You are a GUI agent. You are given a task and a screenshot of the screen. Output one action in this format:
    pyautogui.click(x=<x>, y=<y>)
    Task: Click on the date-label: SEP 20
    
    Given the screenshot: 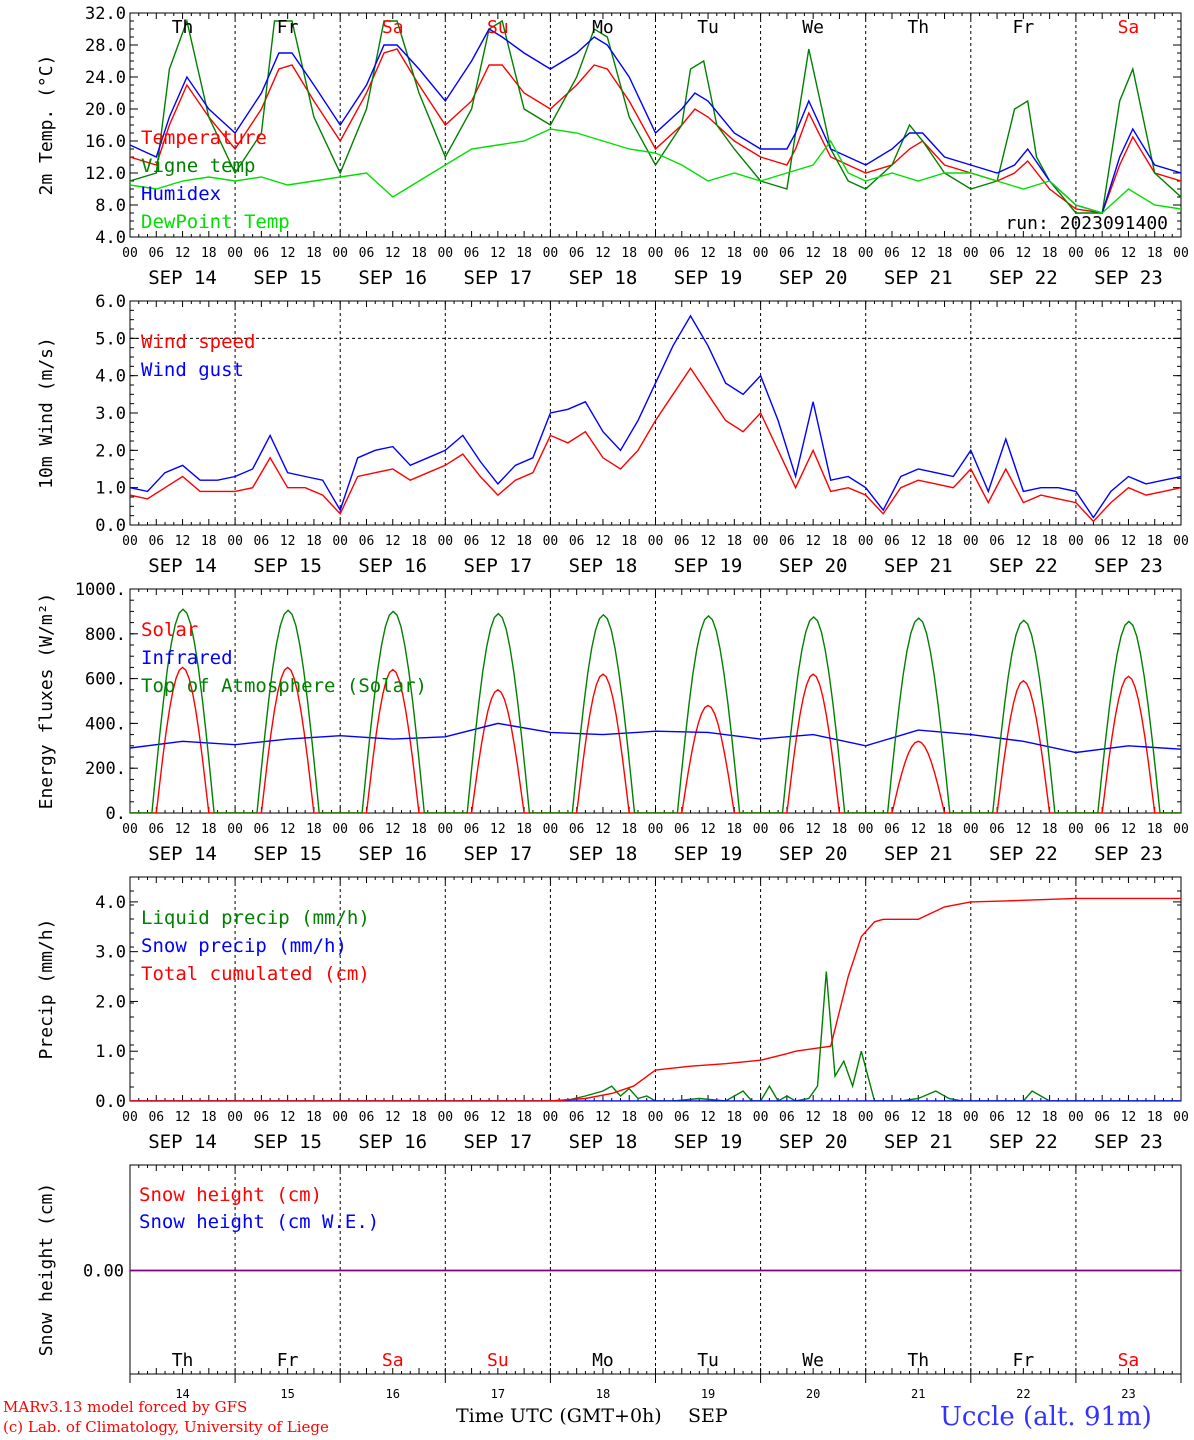 What is the action you would take?
    pyautogui.click(x=813, y=854)
    